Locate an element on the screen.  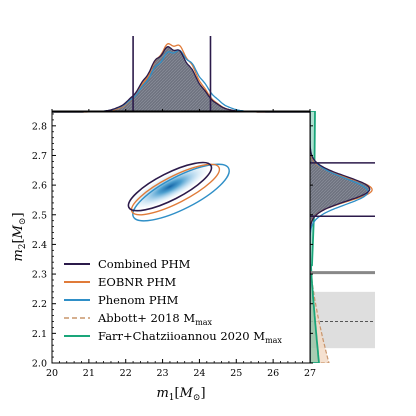
y-tick-label: 2.7 is located at coordinates (39, 156).